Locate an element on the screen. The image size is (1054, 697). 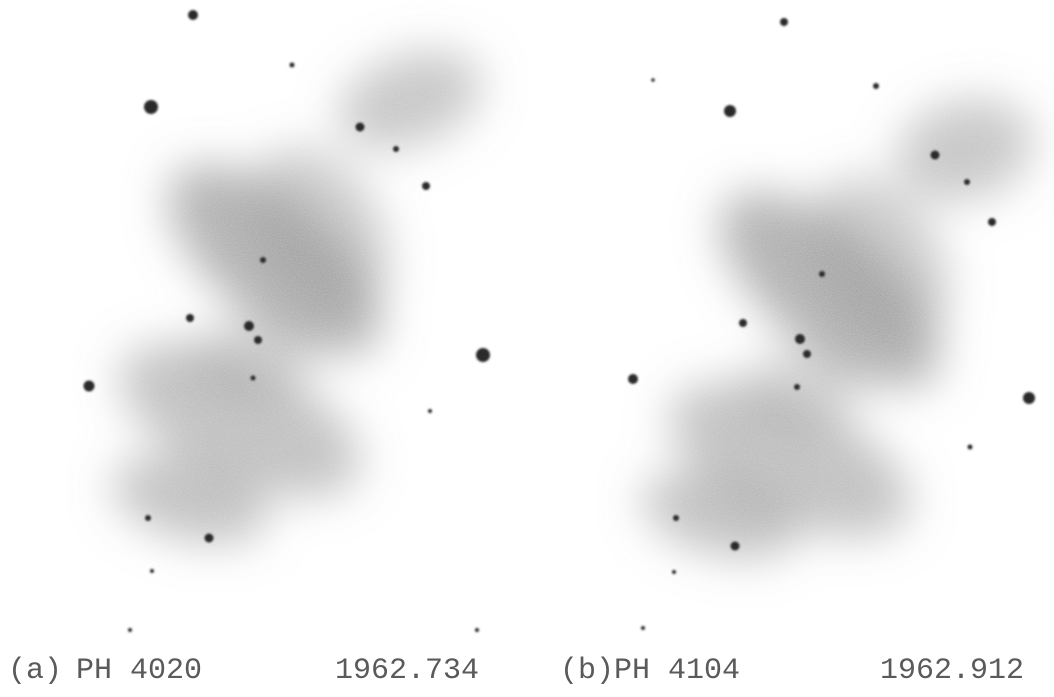
epoch: 1962.734 is located at coordinates (407, 671).